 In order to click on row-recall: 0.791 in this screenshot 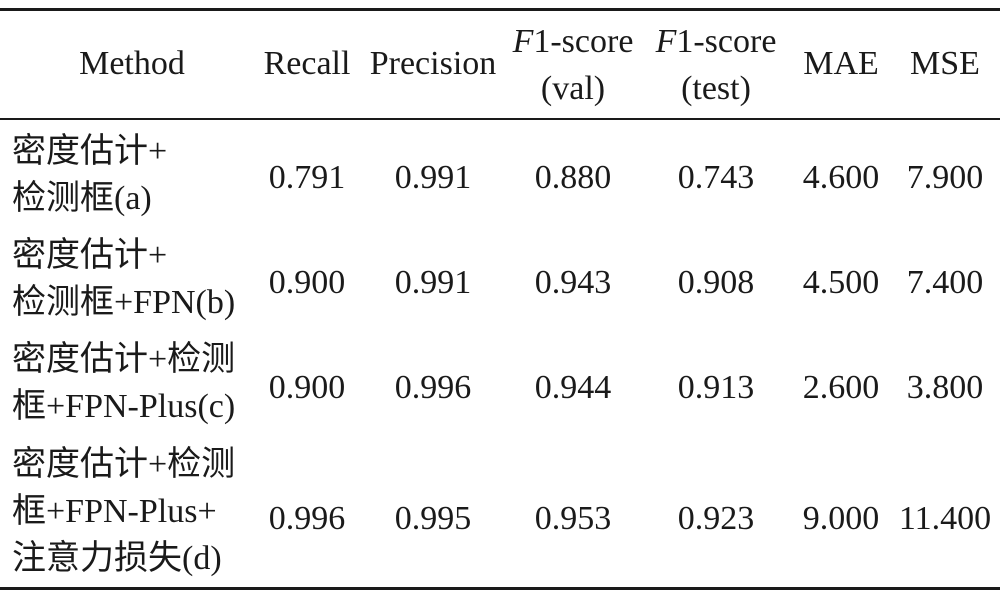, I will do `click(307, 177)`.